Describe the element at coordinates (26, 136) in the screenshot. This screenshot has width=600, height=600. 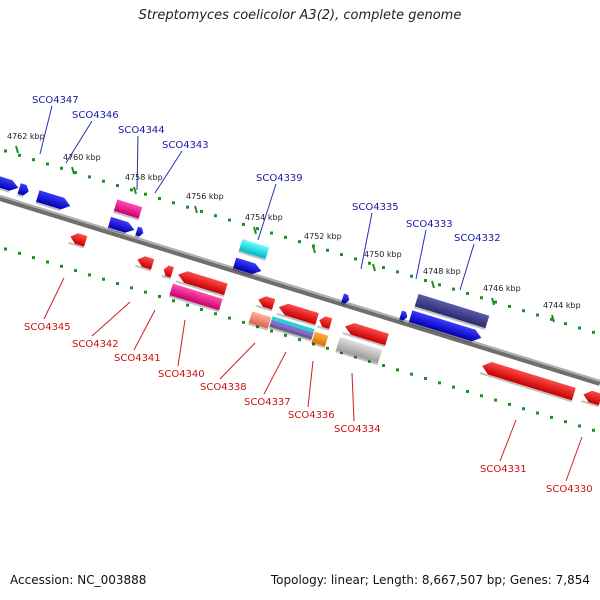
I see `scale-tick-label: 4762 kbp` at that location.